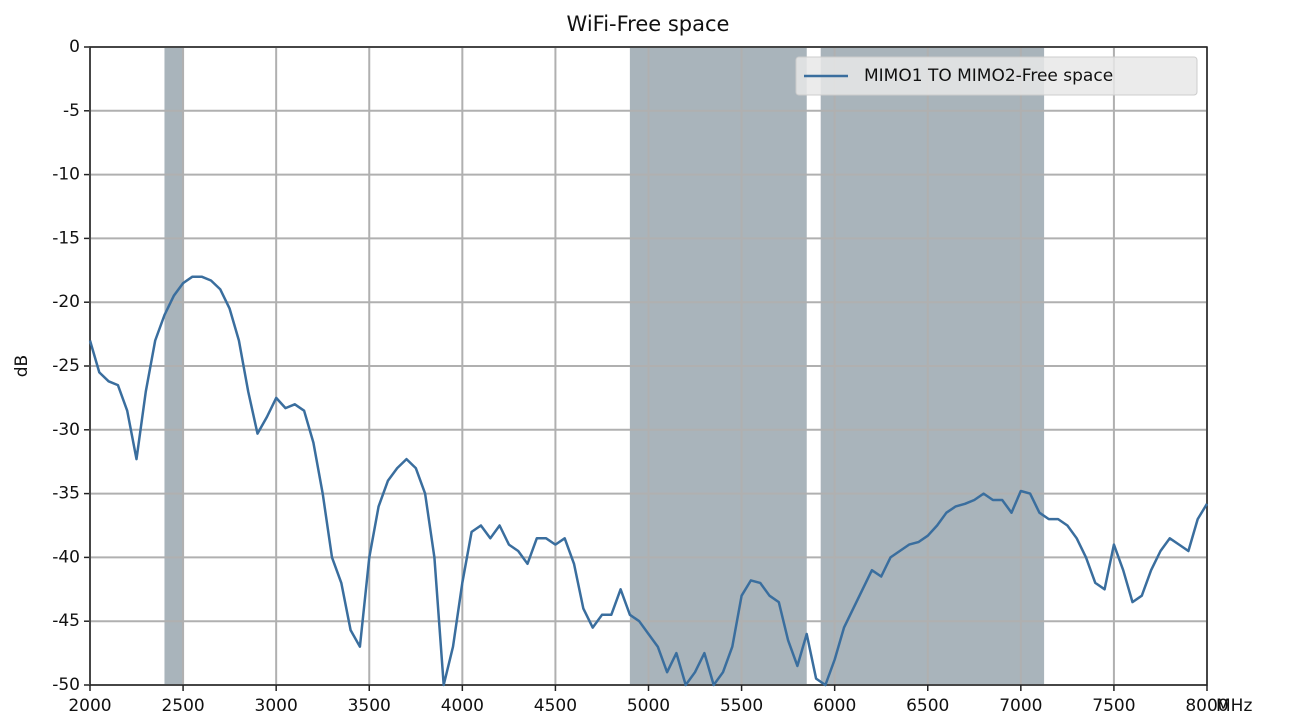 The image size is (1305, 722). What do you see at coordinates (66, 238) in the screenshot?
I see `y-tick-label: -15` at bounding box center [66, 238].